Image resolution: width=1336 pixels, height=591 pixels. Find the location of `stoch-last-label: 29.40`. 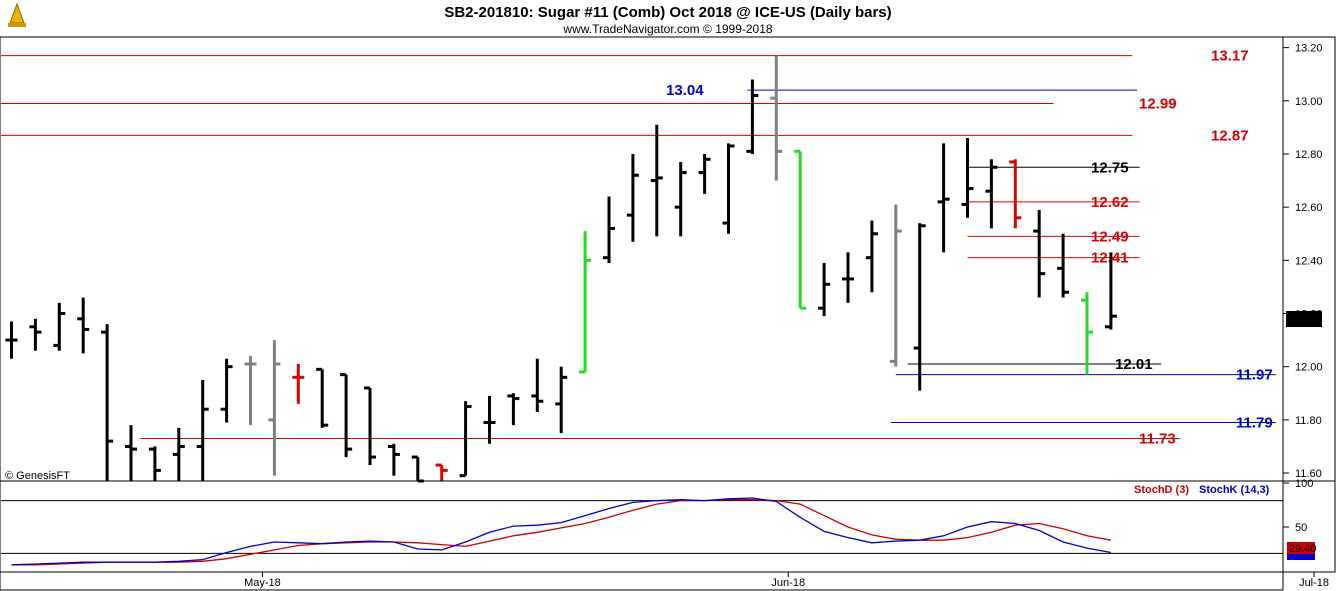

stoch-last-label: 29.40 is located at coordinates (1303, 549).